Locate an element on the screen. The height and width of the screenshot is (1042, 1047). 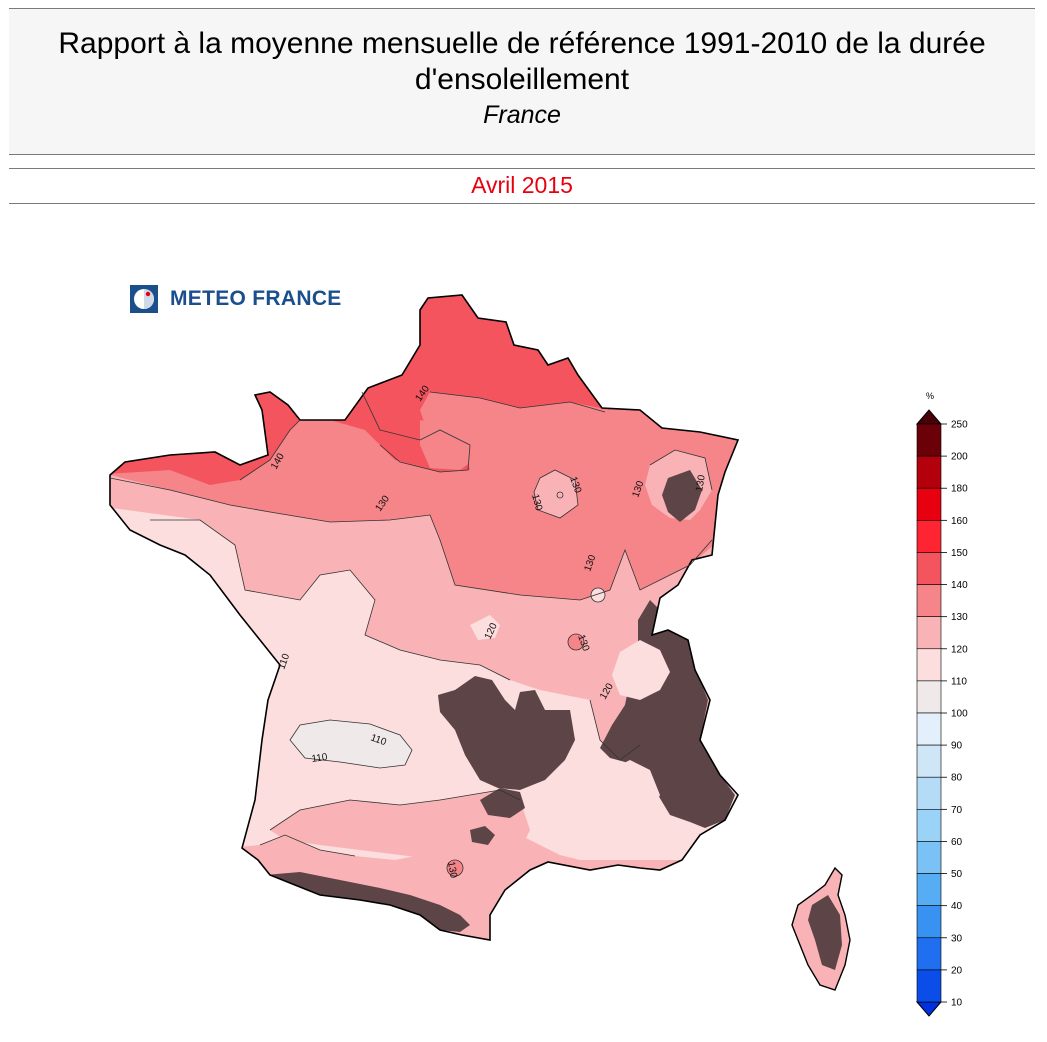
scale-tick-label: 250 is located at coordinates (959, 425).